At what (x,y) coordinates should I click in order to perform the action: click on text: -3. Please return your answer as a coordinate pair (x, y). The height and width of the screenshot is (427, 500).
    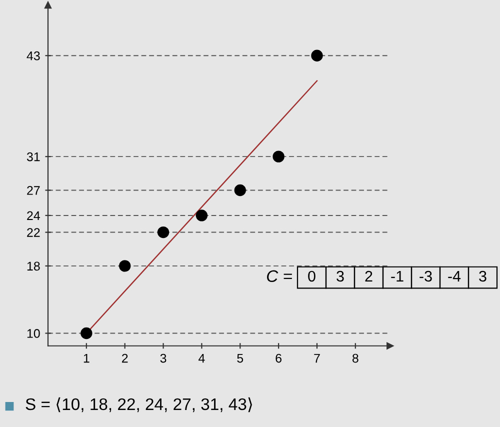
    Looking at the image, I should click on (426, 276).